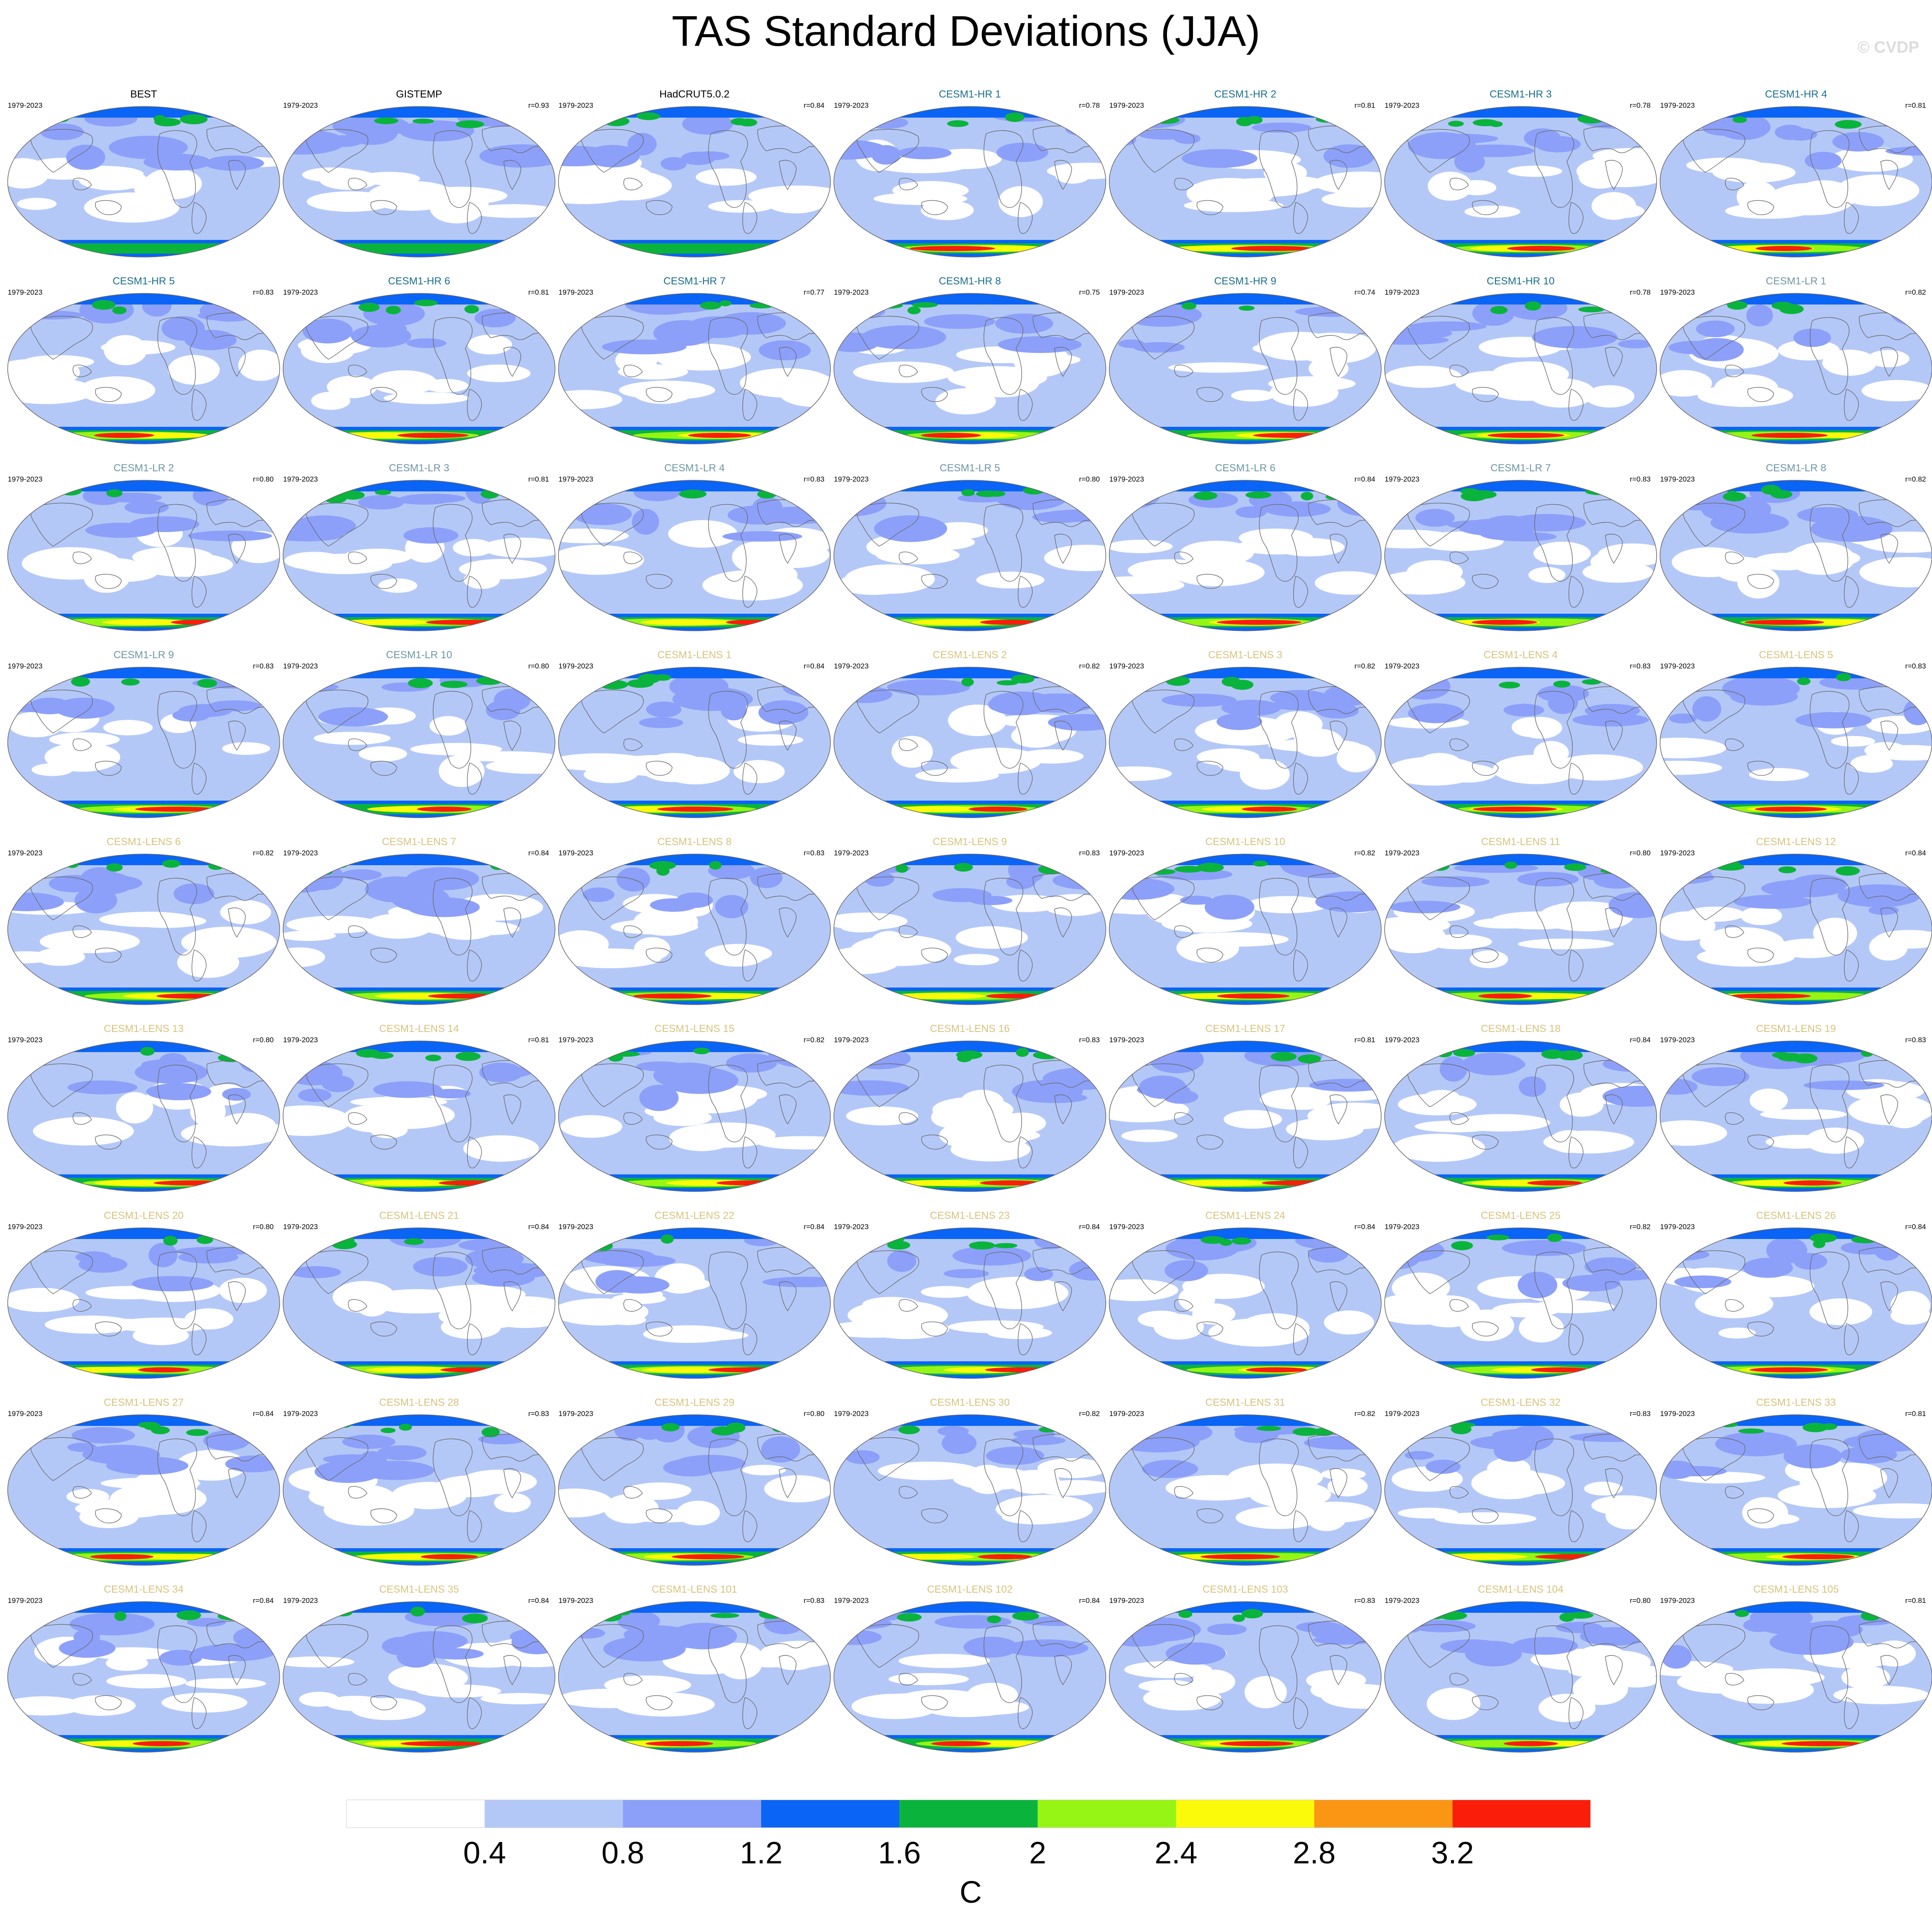  Describe the element at coordinates (692, 1814) in the screenshot. I see `colorbar-box` at that location.